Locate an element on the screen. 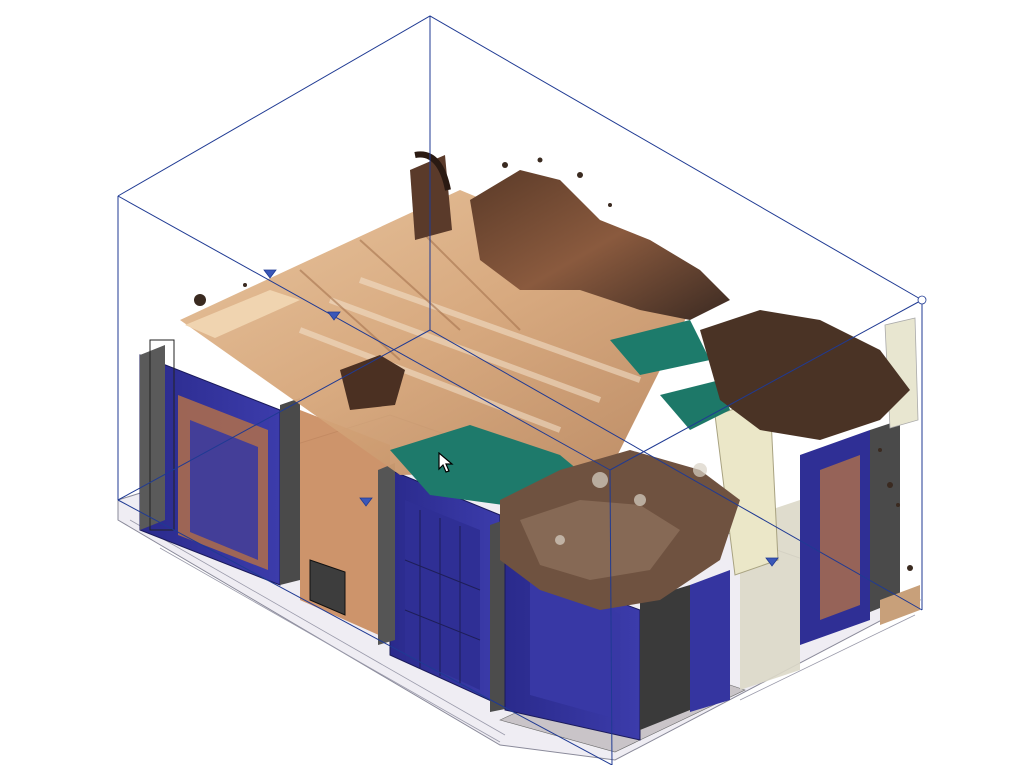 The image size is (1031, 765). left-wall is located at coordinates (219, 462).